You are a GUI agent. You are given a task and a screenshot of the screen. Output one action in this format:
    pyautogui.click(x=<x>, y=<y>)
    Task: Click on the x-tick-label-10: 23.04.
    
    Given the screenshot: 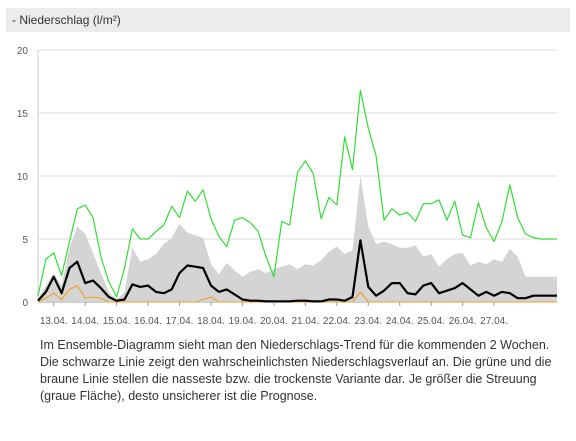 What is the action you would take?
    pyautogui.click(x=368, y=321)
    